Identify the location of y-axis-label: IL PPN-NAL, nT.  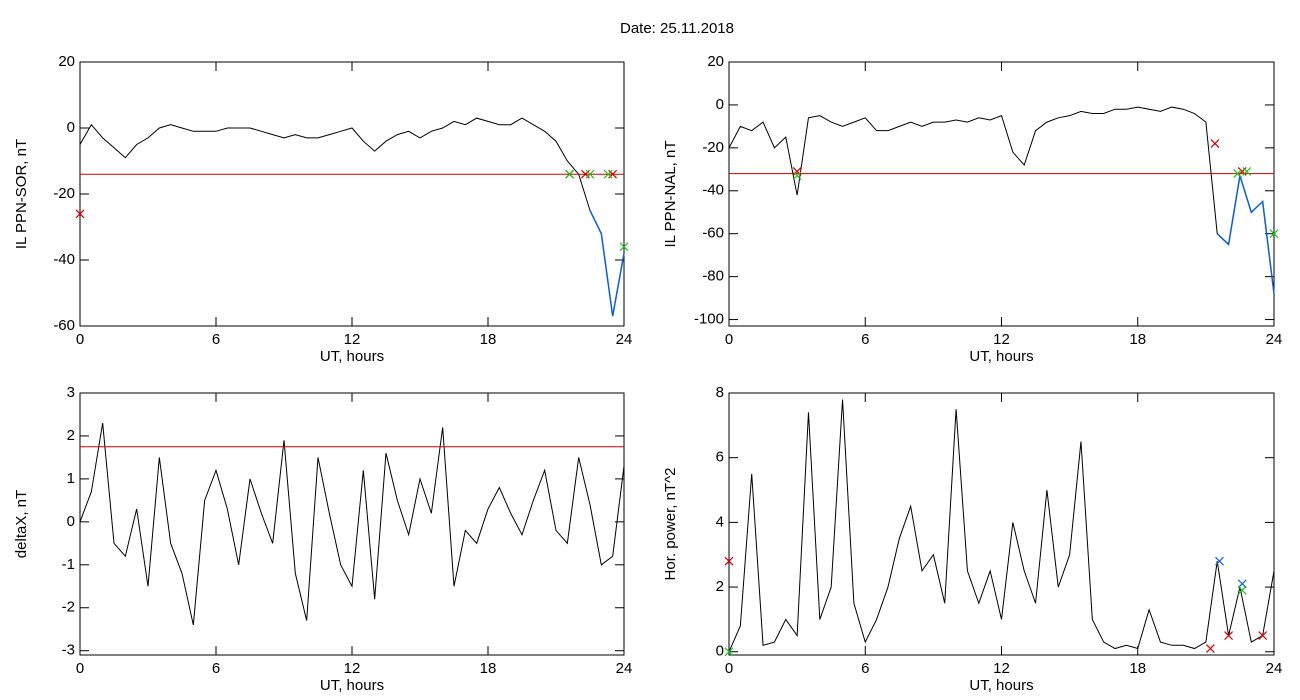
(670, 194).